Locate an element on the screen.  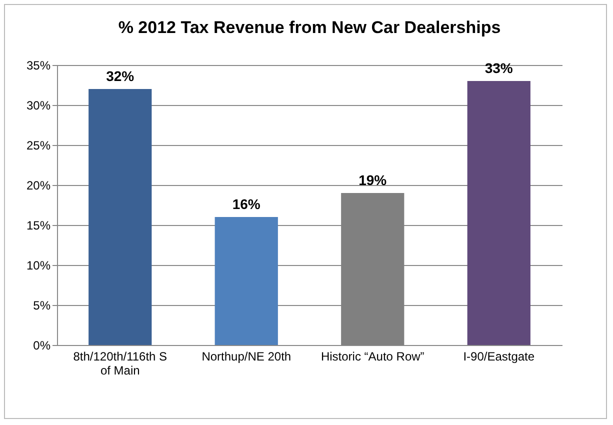
x-tick-label: 8th/120th/116th S of Main is located at coordinates (120, 364).